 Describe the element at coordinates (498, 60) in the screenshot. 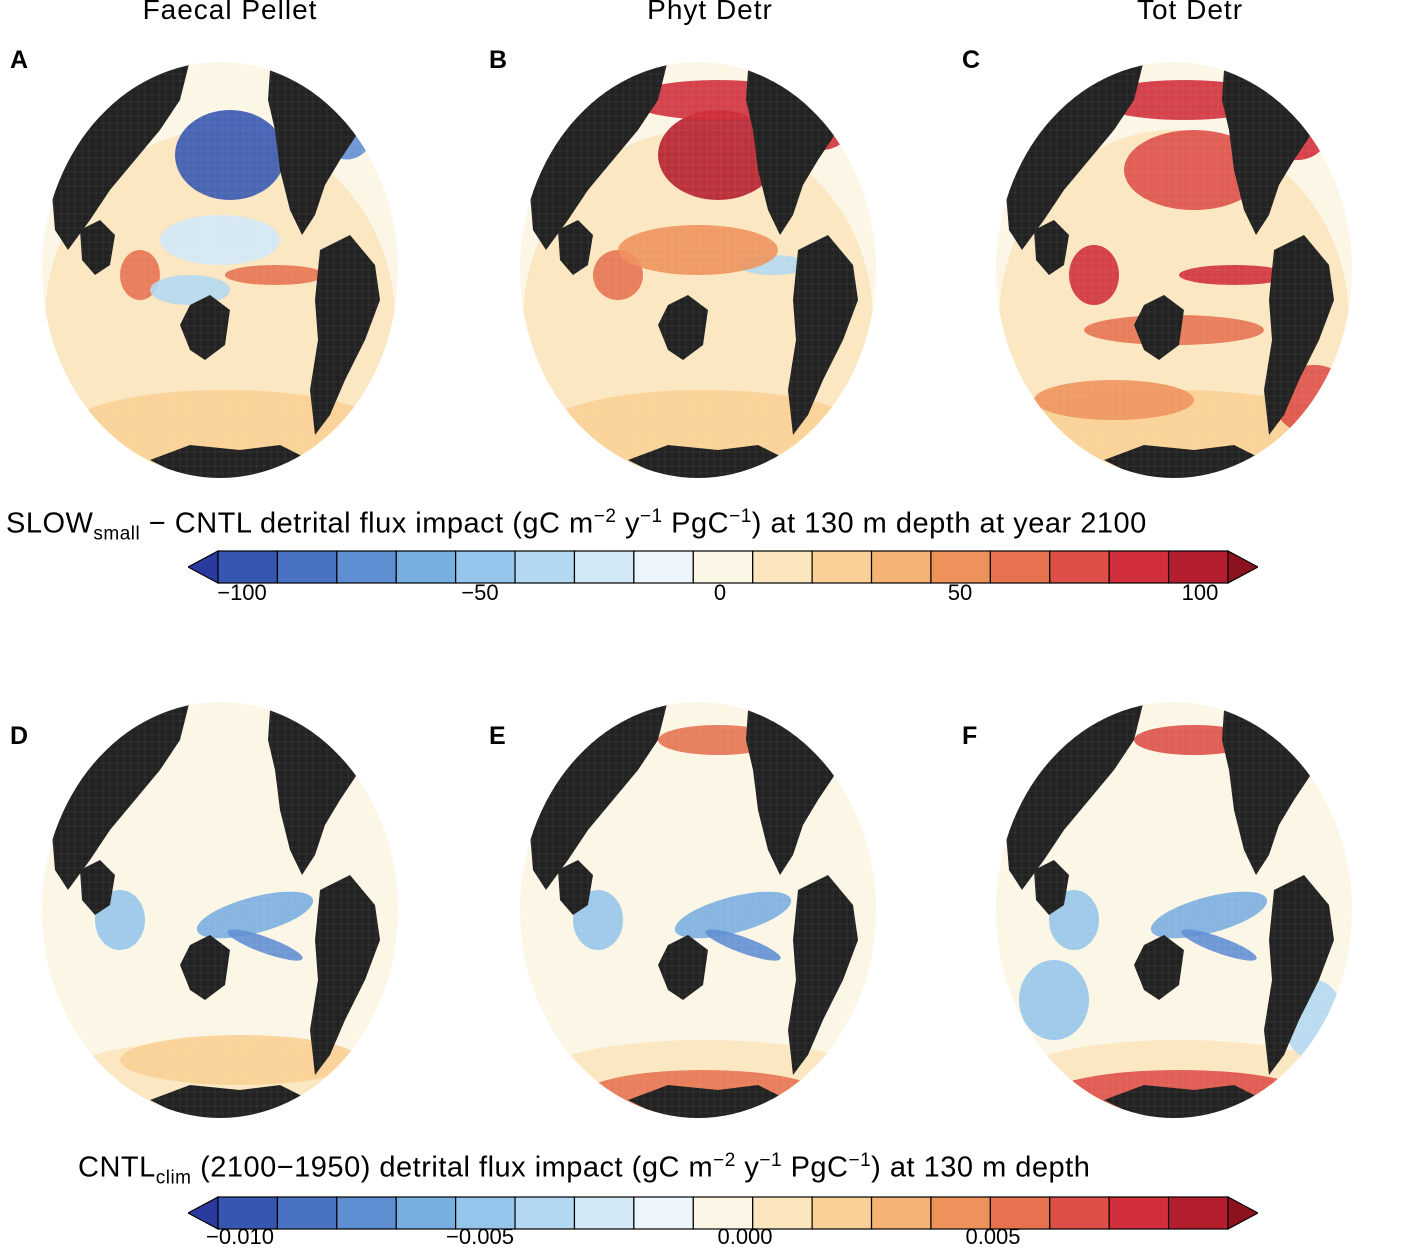

I see `panel-label-b: B` at that location.